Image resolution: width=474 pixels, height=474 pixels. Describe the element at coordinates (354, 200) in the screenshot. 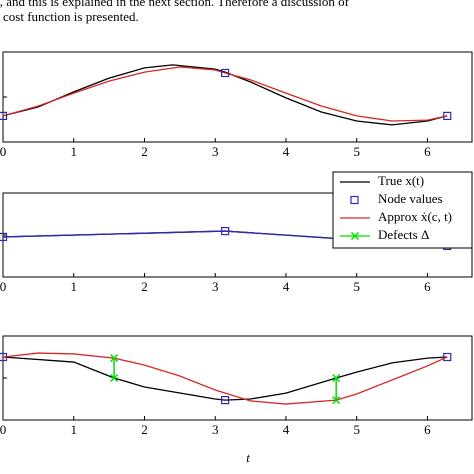

I see `legend-swatch` at that location.